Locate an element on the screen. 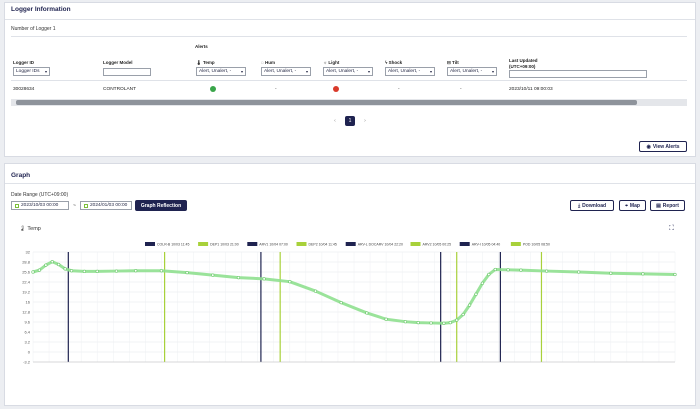 The image size is (700, 409). header-row-border is located at coordinates (349, 80).